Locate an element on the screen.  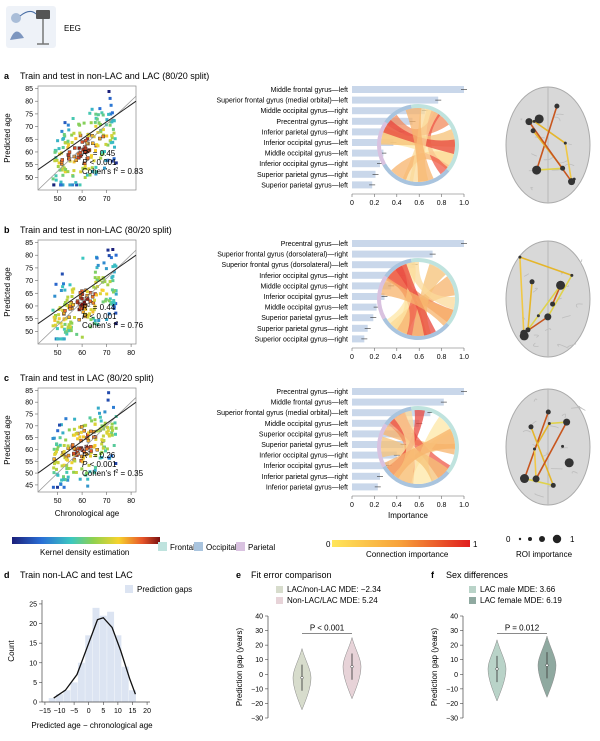
chord-a-ring-segment is located at coordinates (435, 137).